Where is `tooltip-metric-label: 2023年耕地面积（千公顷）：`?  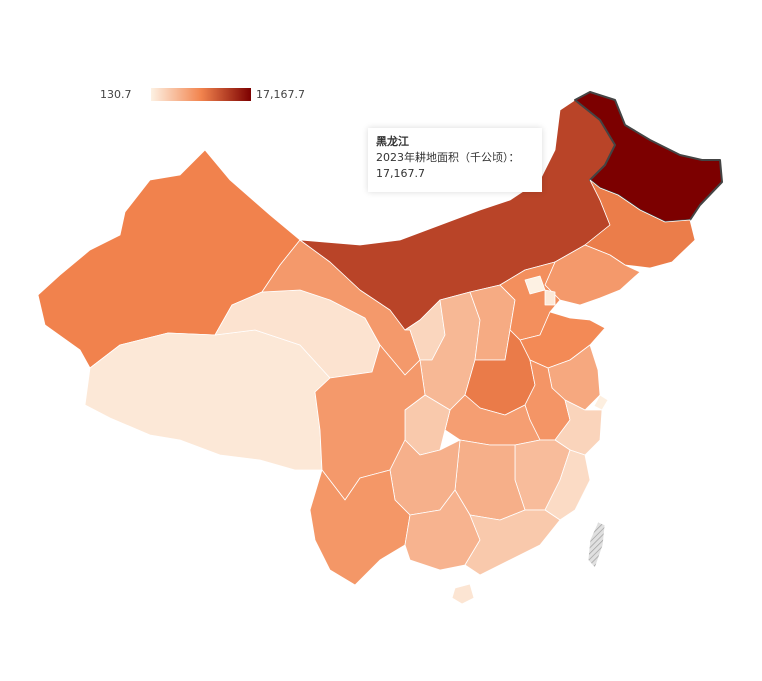 tooltip-metric-label: 2023年耕地面积（千公顷）： is located at coordinates (448, 157).